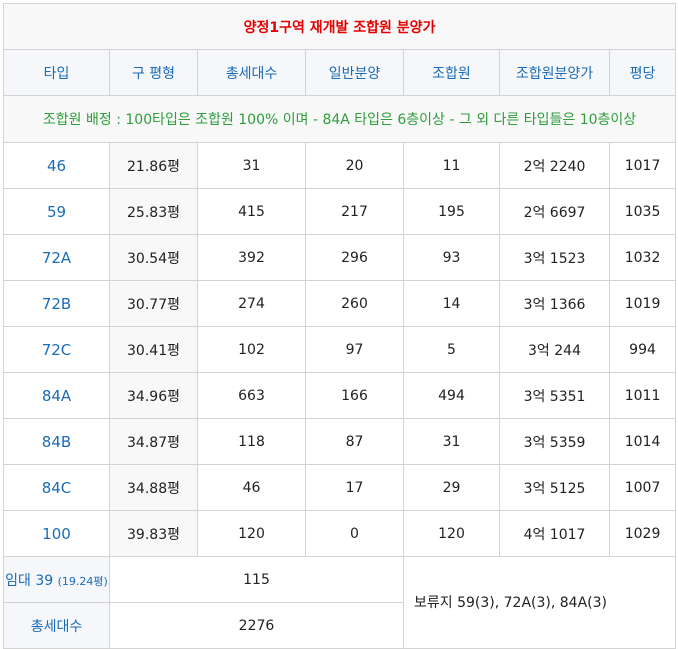 This screenshot has height=649, width=678. I want to click on table-row: 72B 30.77평 274 260 14 3억 1366 1019, so click(340, 303).